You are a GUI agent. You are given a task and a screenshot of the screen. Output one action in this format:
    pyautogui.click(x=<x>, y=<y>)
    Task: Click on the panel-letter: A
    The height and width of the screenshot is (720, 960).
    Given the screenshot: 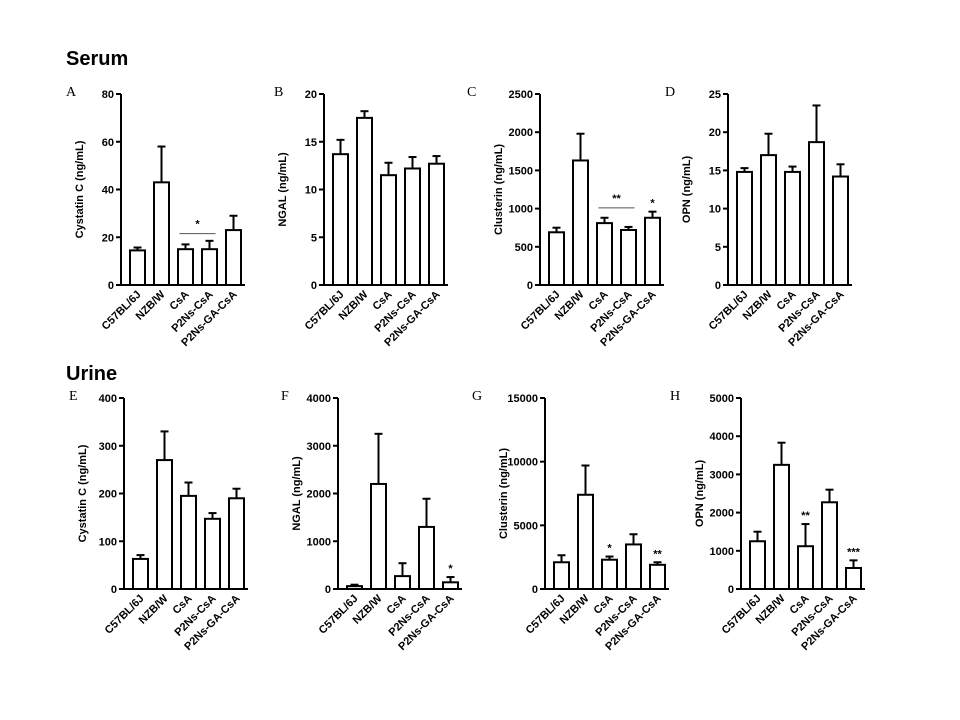 What is the action you would take?
    pyautogui.click(x=71, y=92)
    